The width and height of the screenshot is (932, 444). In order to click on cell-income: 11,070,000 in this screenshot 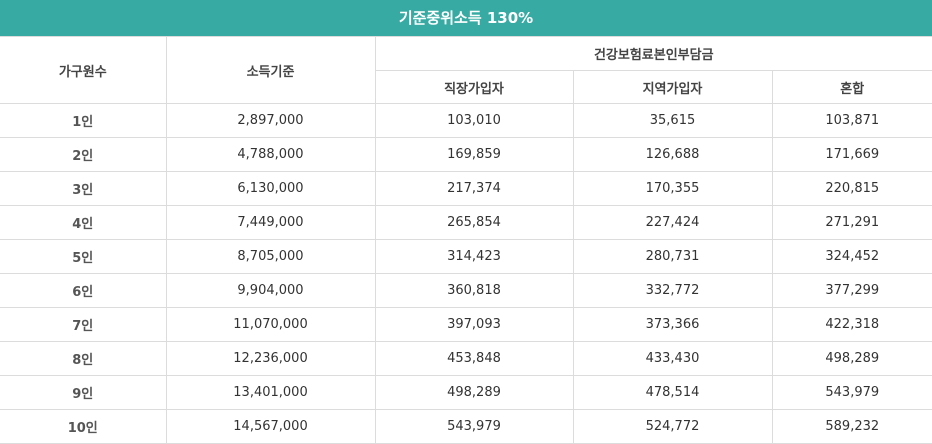, I will do `click(270, 324)`.